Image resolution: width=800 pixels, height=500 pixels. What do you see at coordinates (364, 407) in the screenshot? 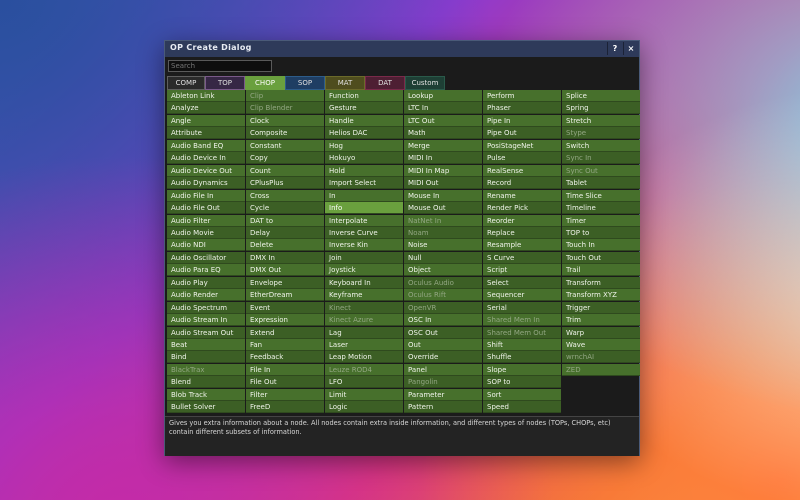
I see `operator-item: Logic` at bounding box center [364, 407].